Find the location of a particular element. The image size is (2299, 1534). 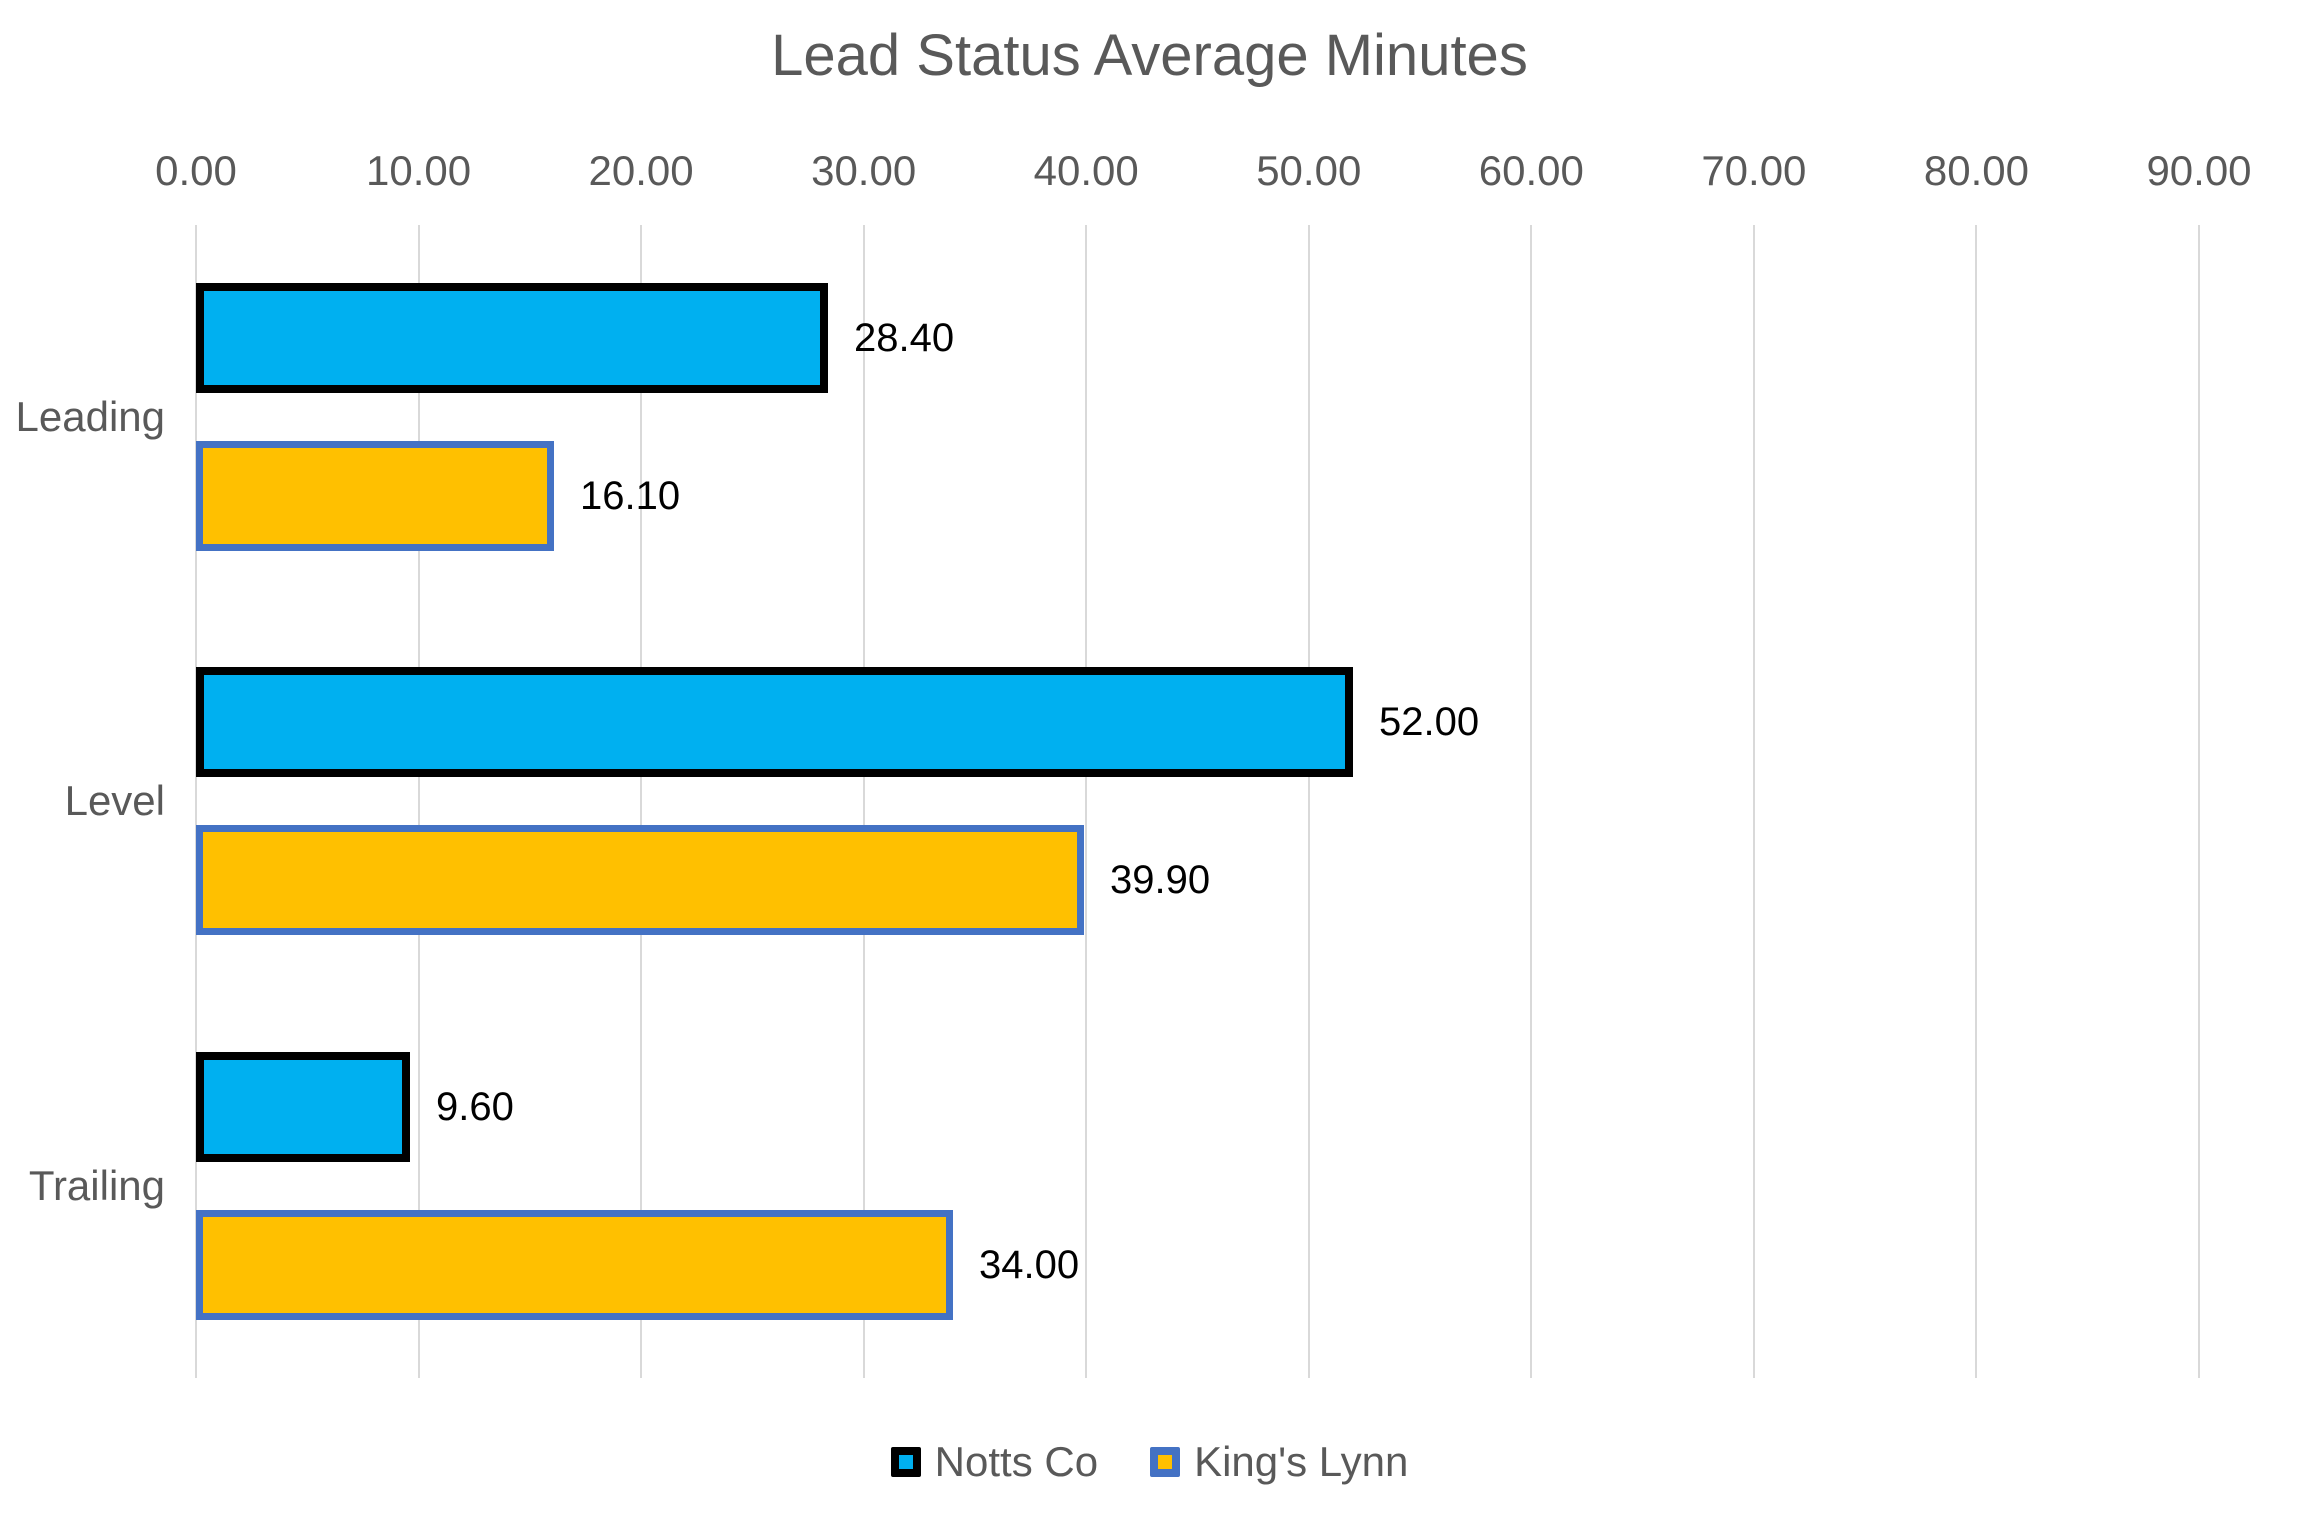

x-axis-tick-label: 0.00 is located at coordinates (196, 170).